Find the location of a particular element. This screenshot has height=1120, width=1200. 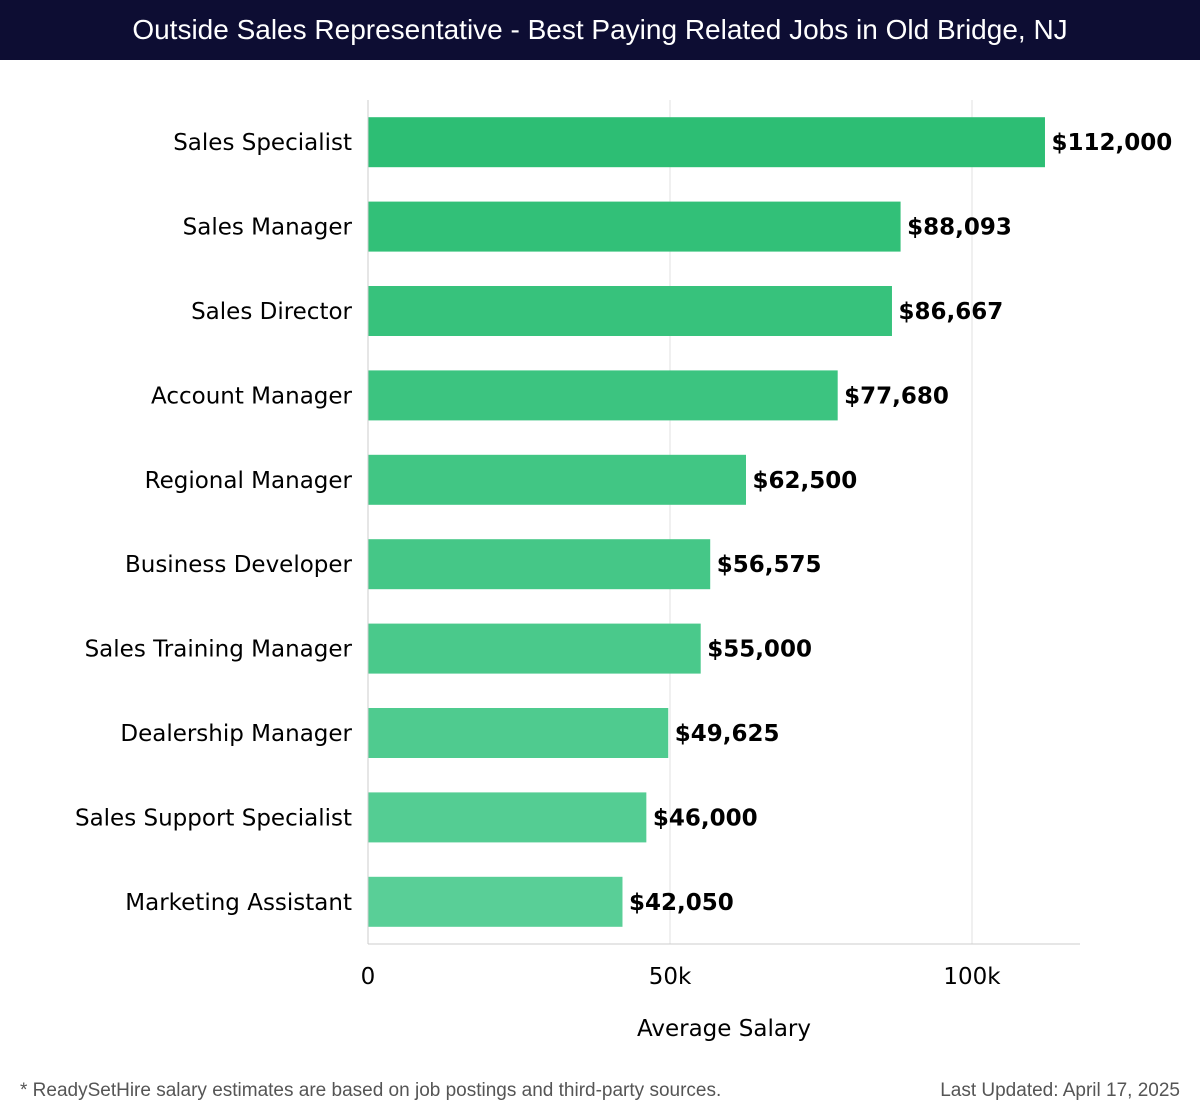

last-updated: Last Updated: April 17, 2025 is located at coordinates (1060, 1090).